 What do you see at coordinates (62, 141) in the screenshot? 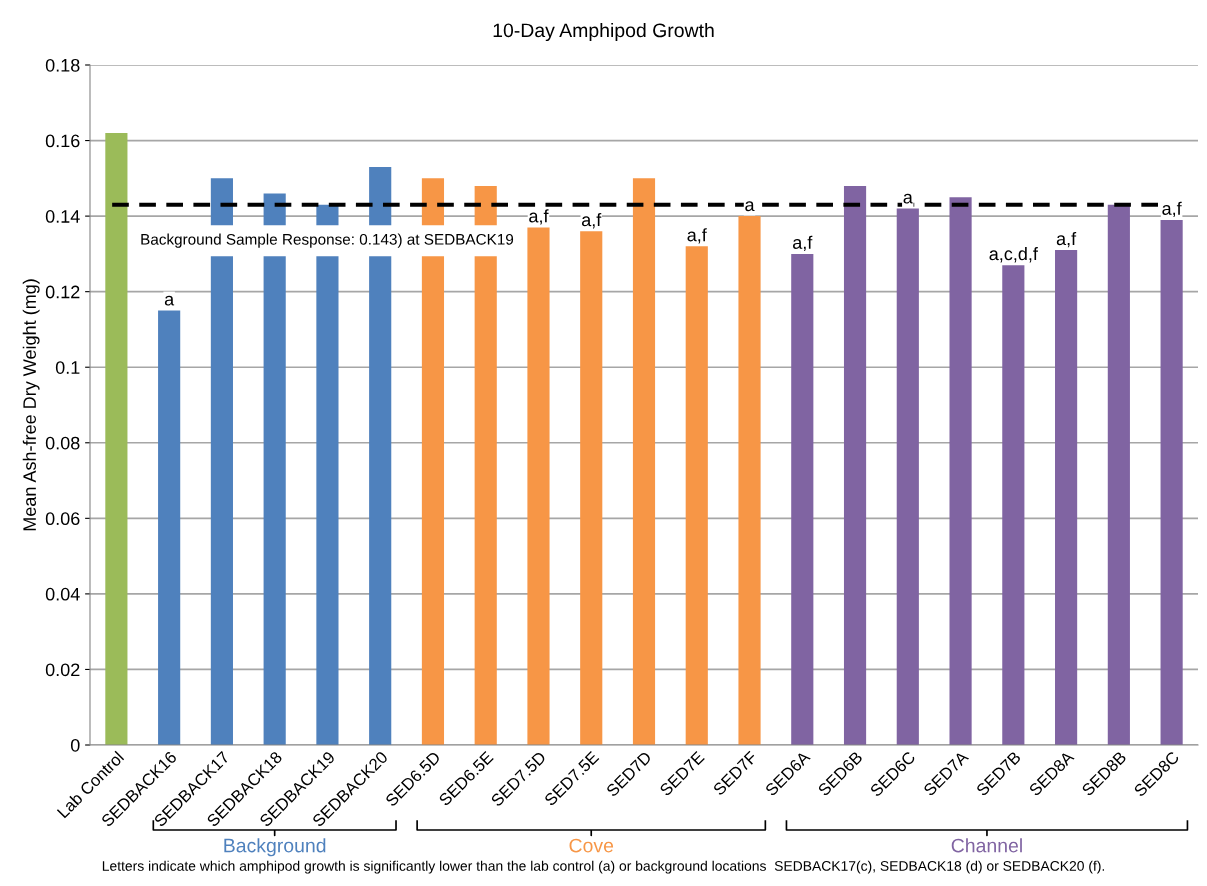
I see `y-tick-label: 0.16` at bounding box center [62, 141].